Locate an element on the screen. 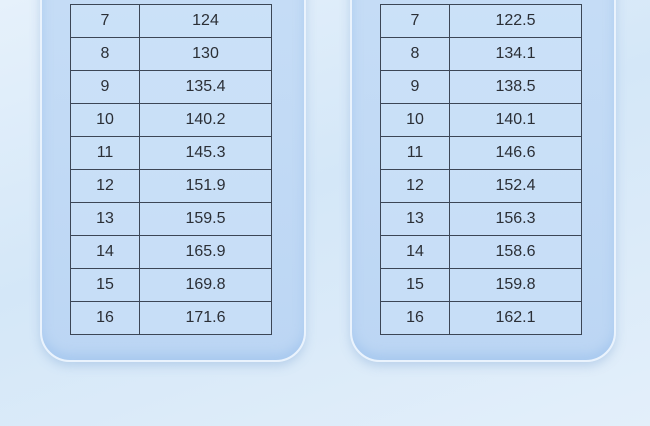 This screenshot has height=426, width=650. table-row: 15 169.8 is located at coordinates (171, 285).